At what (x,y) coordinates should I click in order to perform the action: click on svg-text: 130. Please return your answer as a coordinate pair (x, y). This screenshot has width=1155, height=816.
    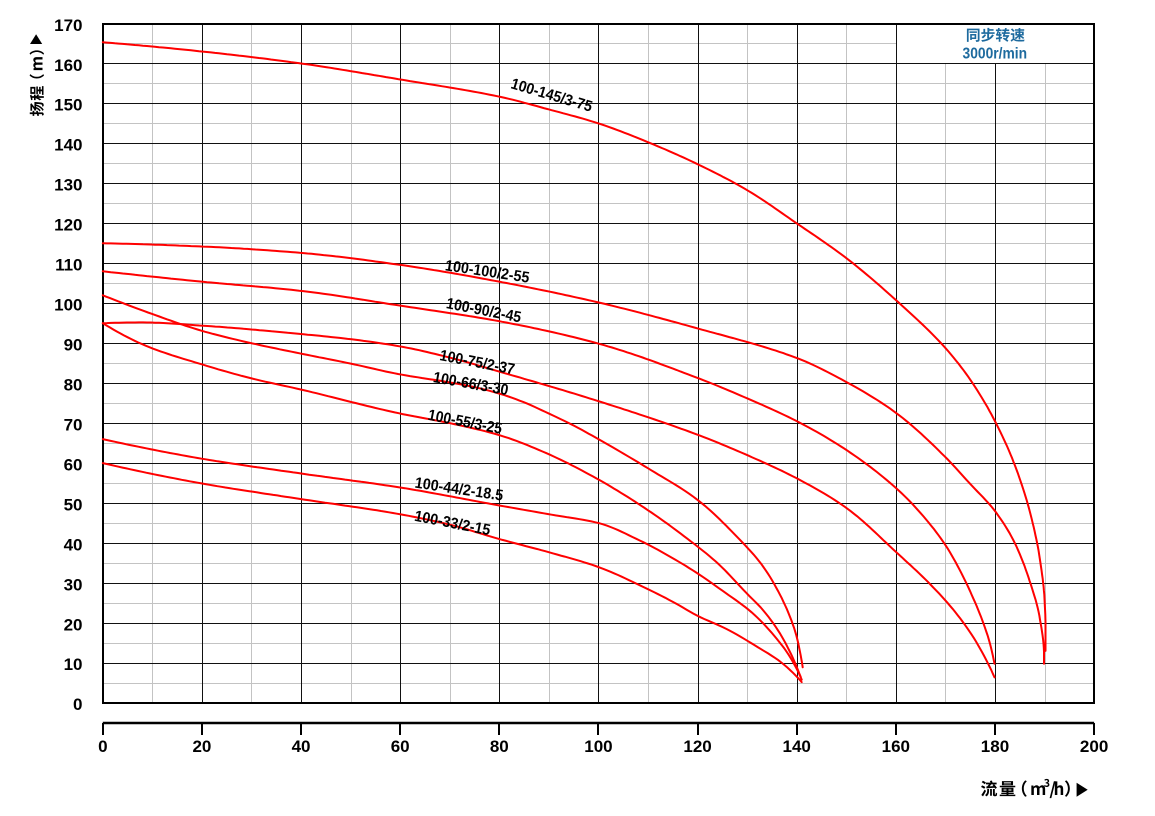
    Looking at the image, I should click on (68, 185).